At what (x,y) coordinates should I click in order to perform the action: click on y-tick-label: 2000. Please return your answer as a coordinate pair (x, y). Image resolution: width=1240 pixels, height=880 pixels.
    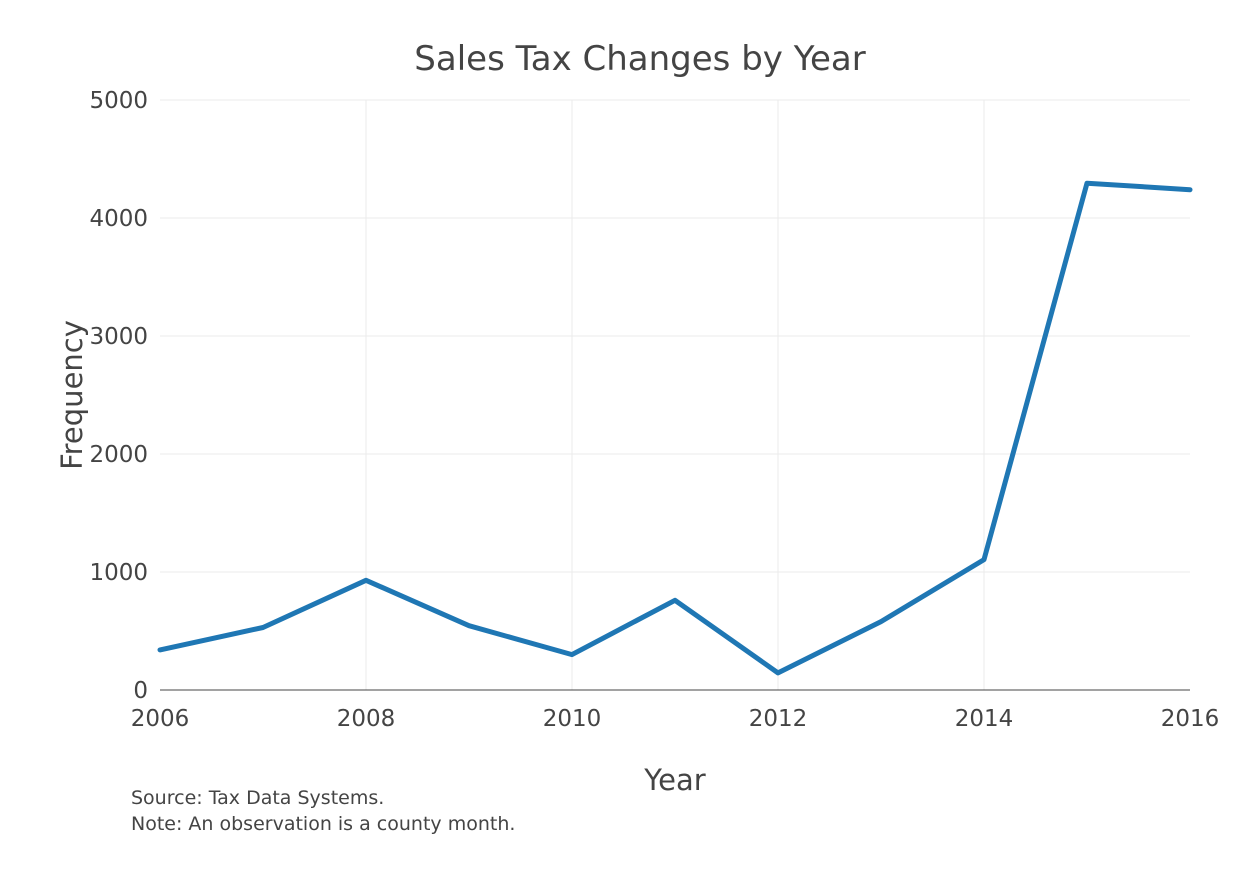
    Looking at the image, I should click on (118, 455).